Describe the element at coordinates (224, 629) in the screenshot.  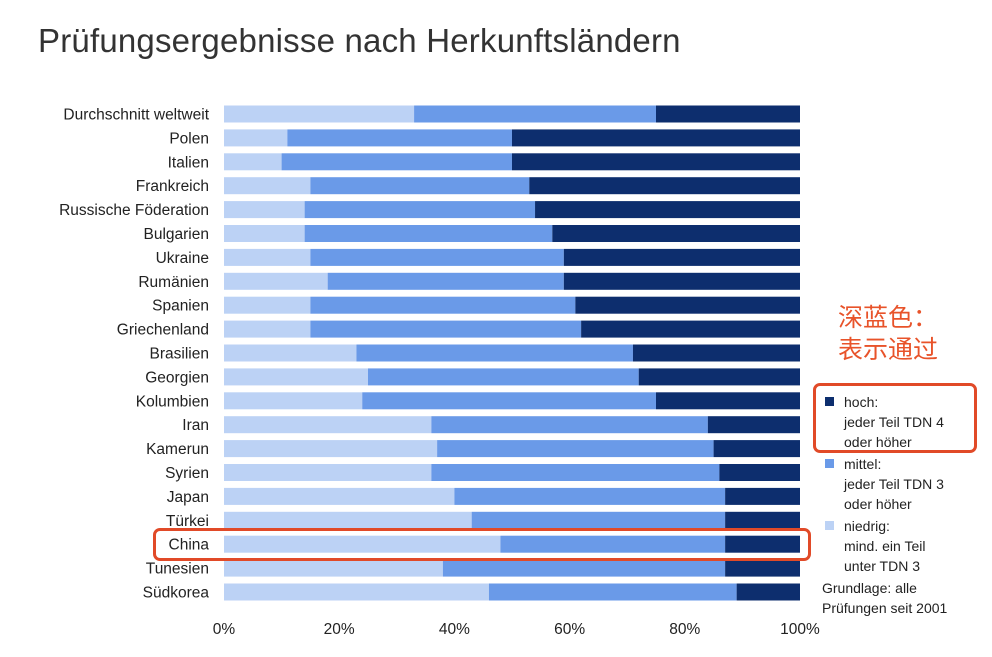
I see `x-tick-label: 0%` at that location.